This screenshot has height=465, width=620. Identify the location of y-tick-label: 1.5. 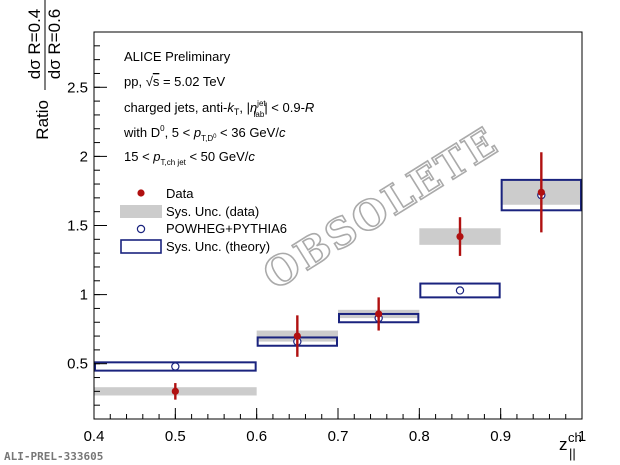
(77, 226).